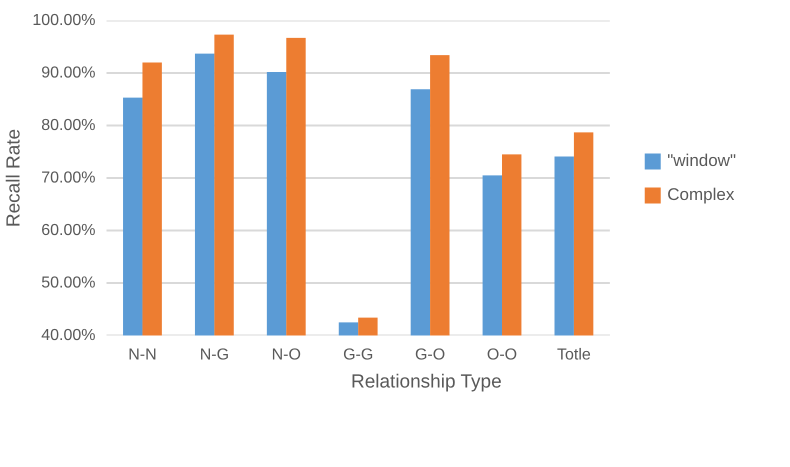 Image resolution: width=790 pixels, height=467 pixels. What do you see at coordinates (430, 355) in the screenshot?
I see `x-tick-label: G-O` at bounding box center [430, 355].